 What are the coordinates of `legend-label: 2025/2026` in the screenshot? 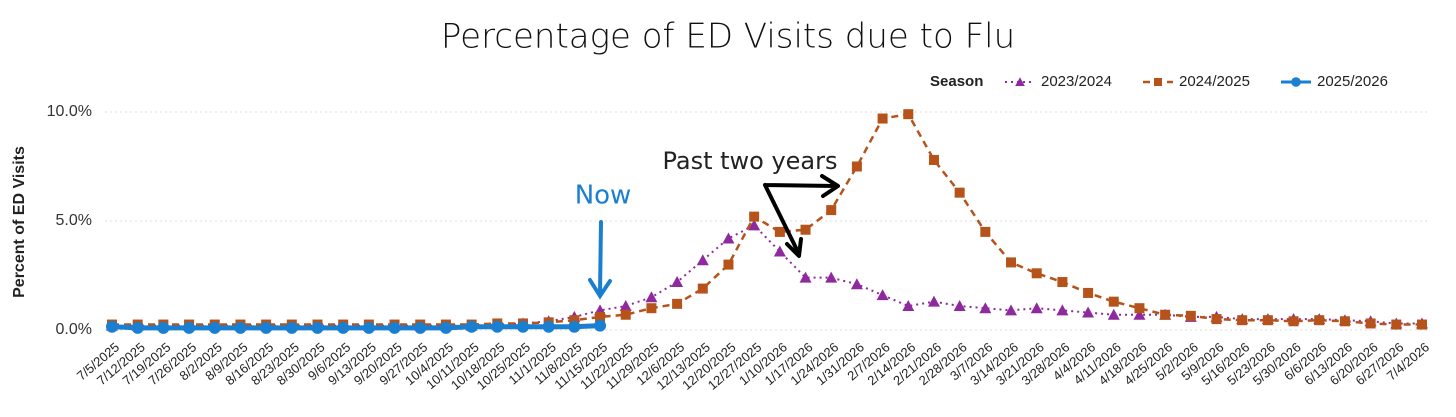 It's located at (1352, 81).